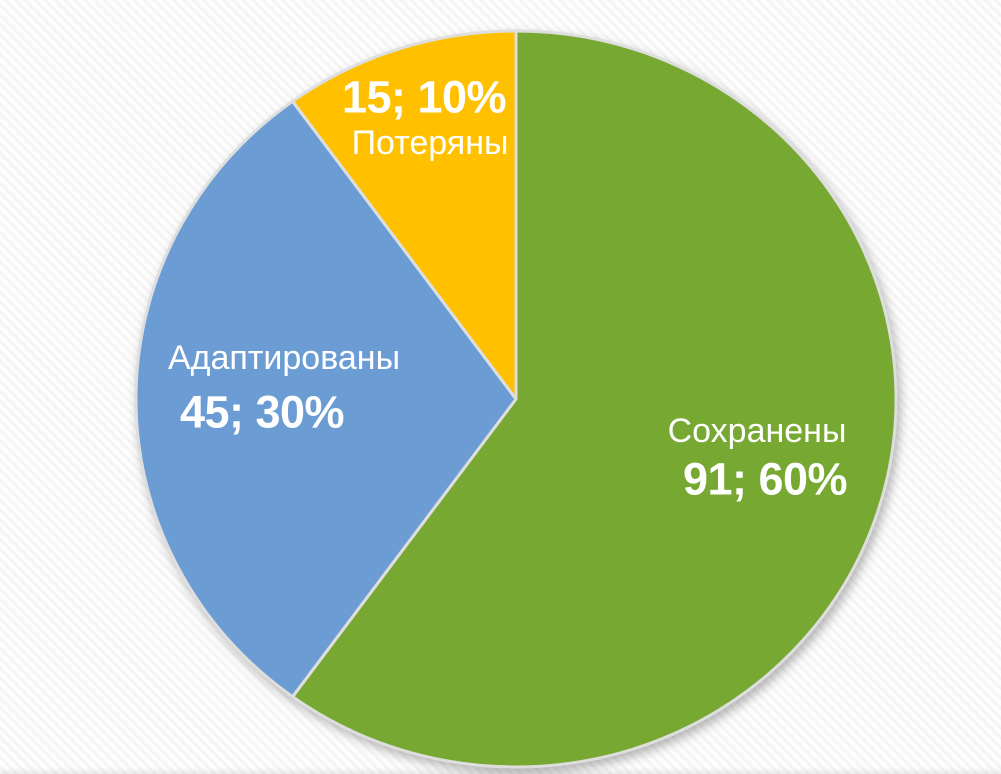 The width and height of the screenshot is (1001, 774). Describe the element at coordinates (262, 412) in the screenshot. I see `slice-label-value-2: 45; 30%` at that location.